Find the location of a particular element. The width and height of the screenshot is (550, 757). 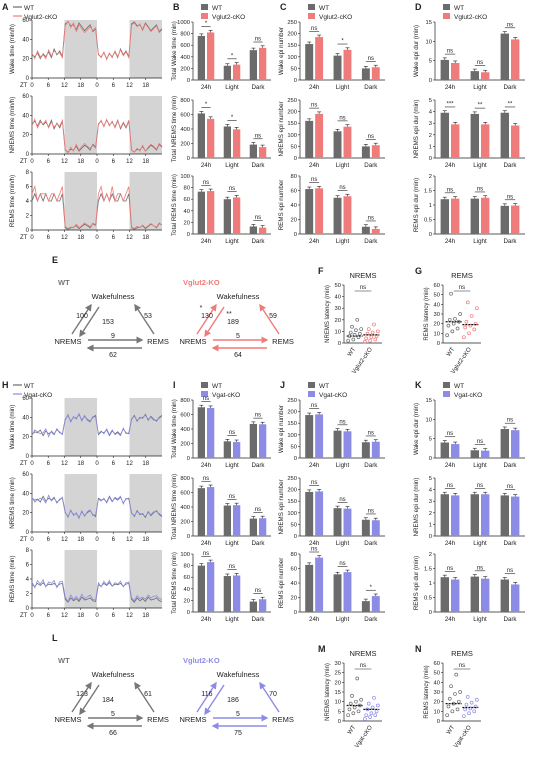

count-nrems-to-wake: 116 is located at coordinates (206, 694).